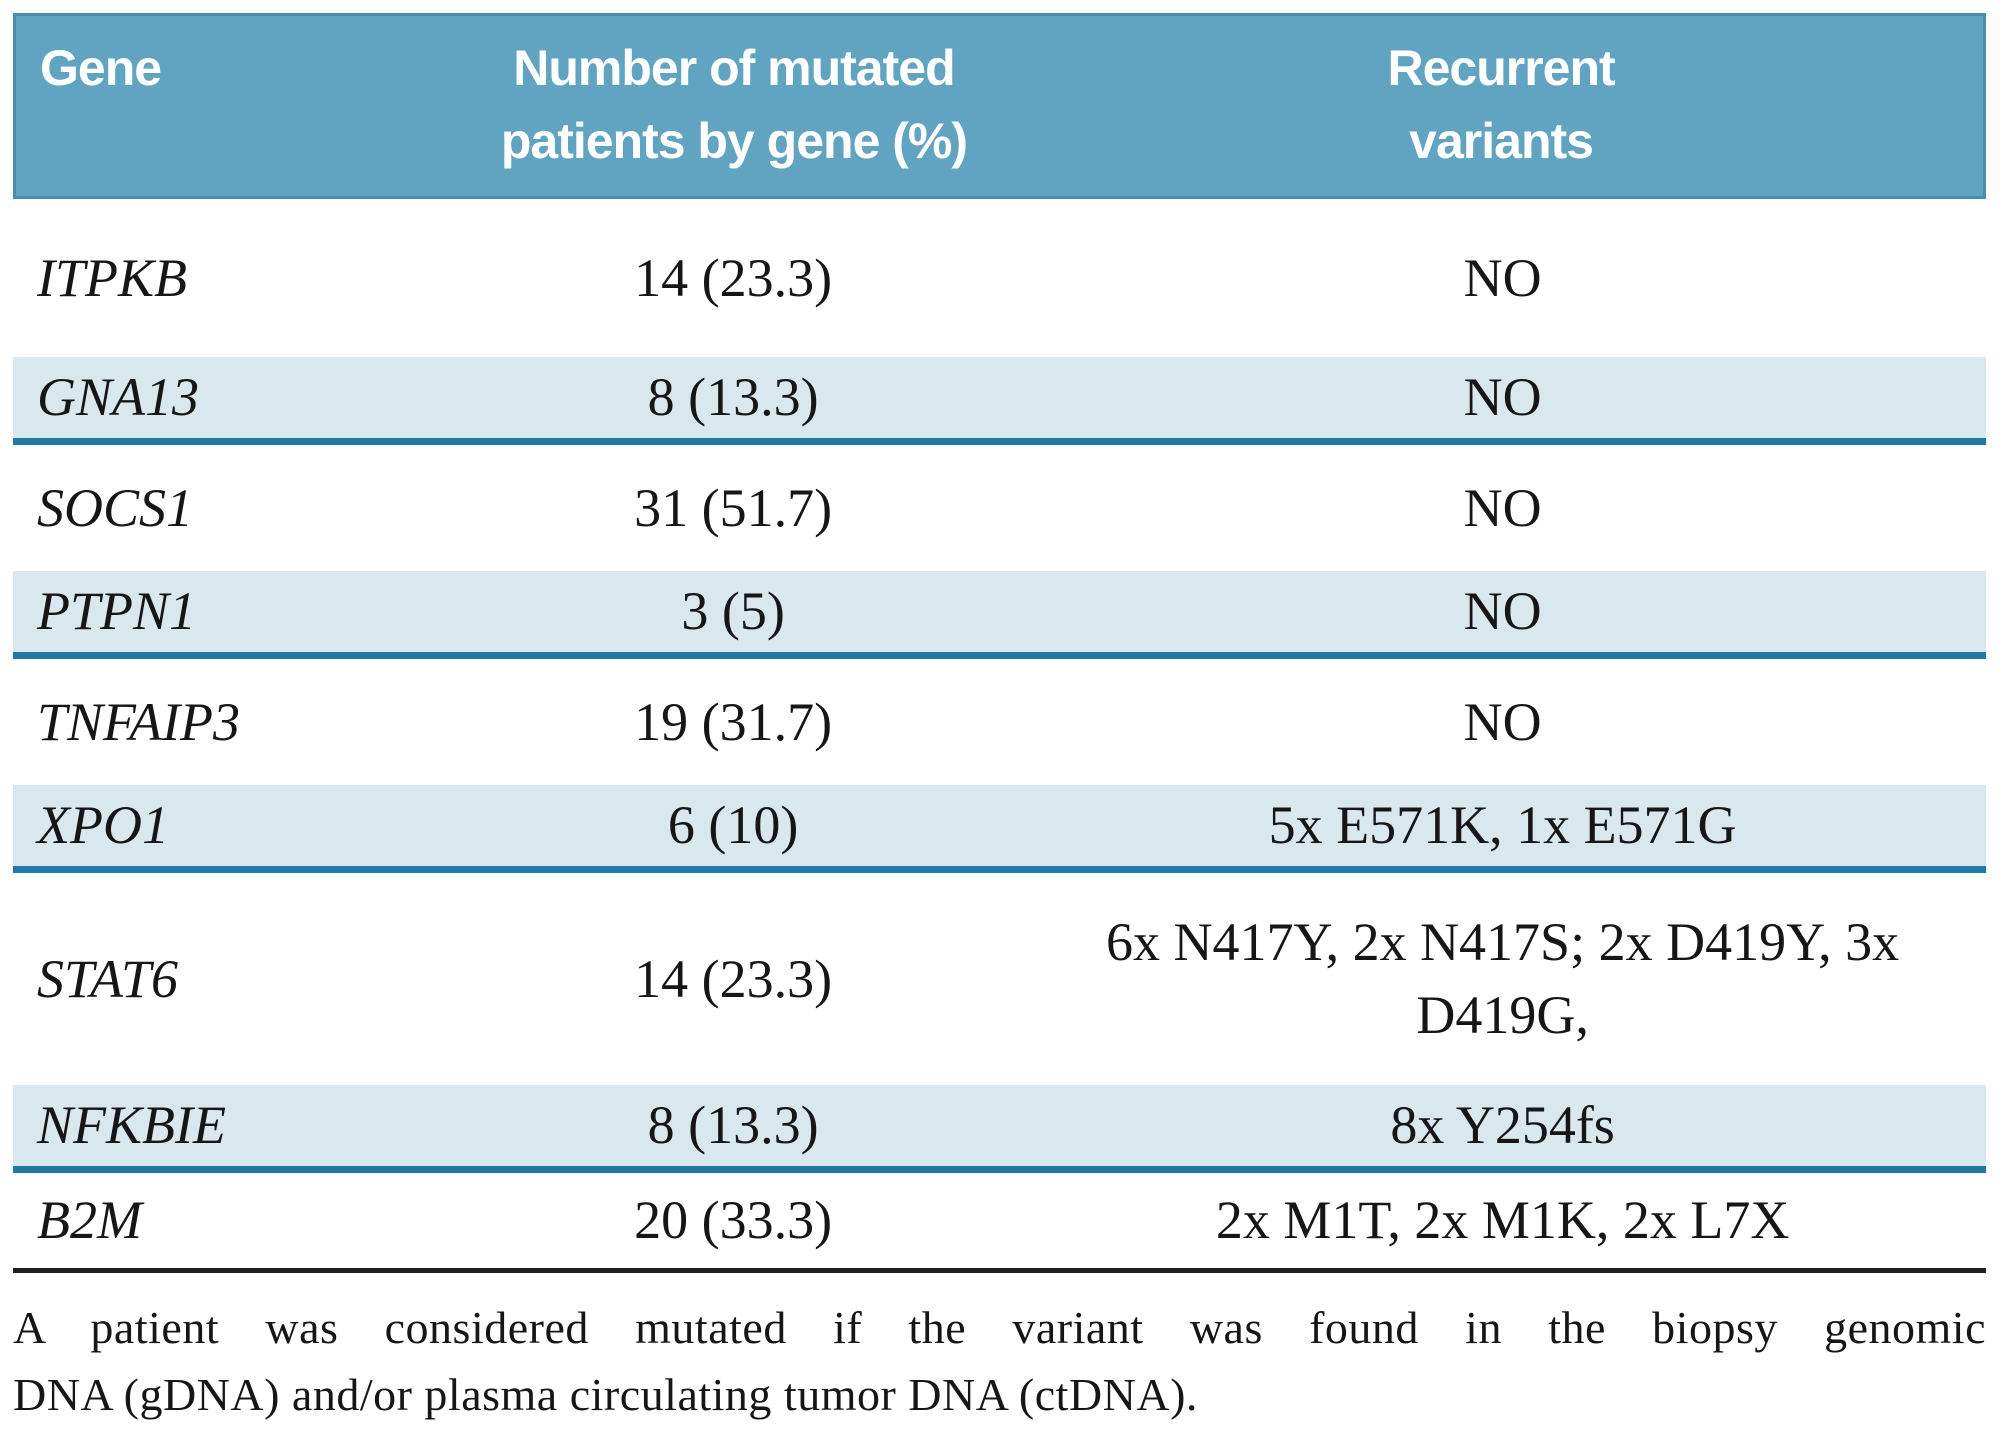 The width and height of the screenshot is (2000, 1439). I want to click on patients-cell: 6 (10), so click(733, 825).